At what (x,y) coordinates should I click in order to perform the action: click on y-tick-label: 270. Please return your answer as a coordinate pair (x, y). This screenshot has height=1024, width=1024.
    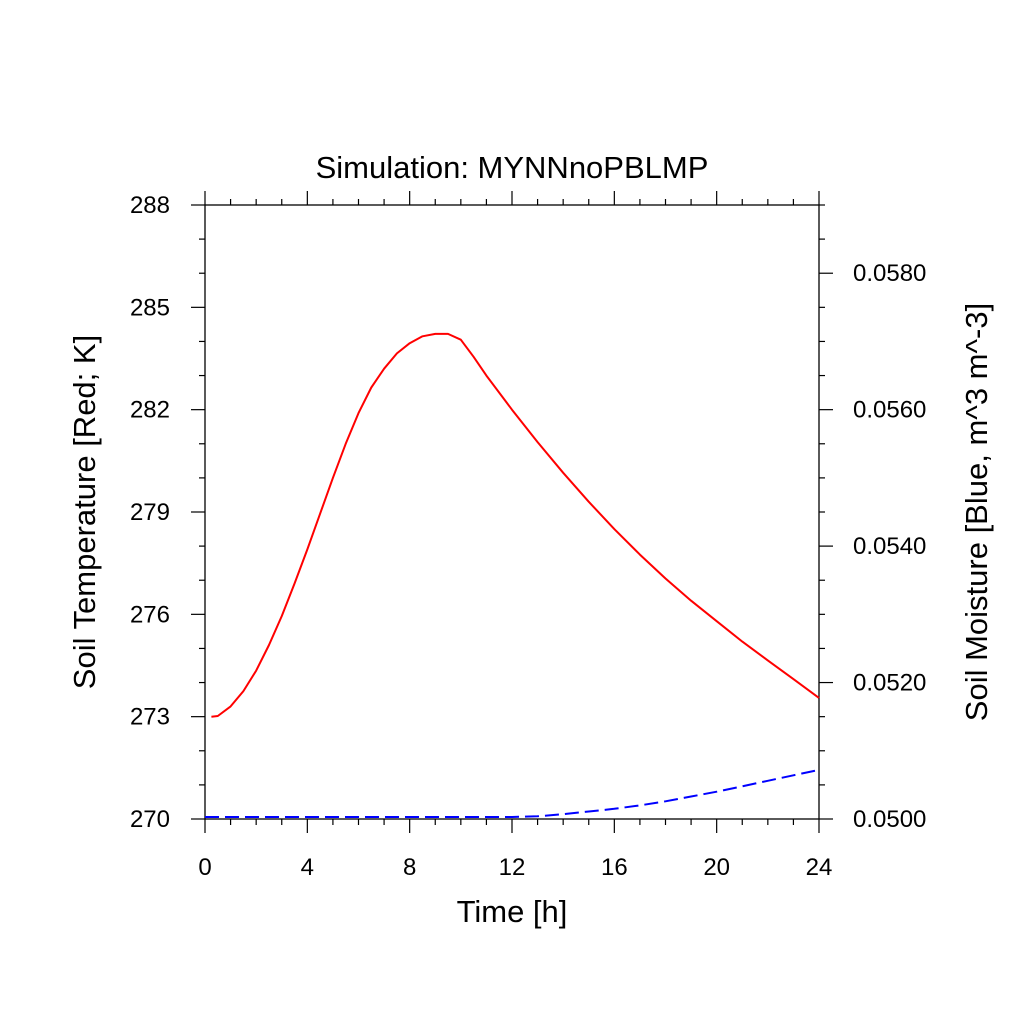
    Looking at the image, I should click on (150, 819).